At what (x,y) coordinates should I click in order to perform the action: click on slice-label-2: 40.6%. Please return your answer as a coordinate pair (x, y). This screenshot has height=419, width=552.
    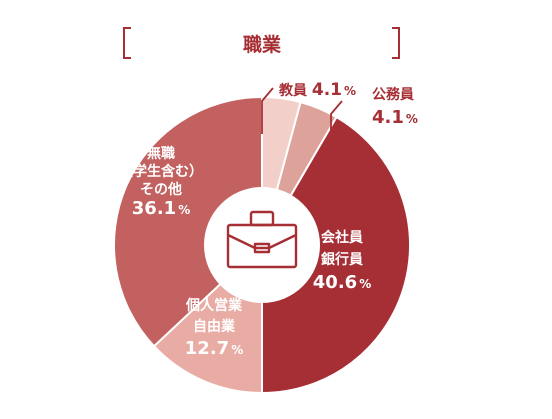
    Looking at the image, I should click on (342, 282).